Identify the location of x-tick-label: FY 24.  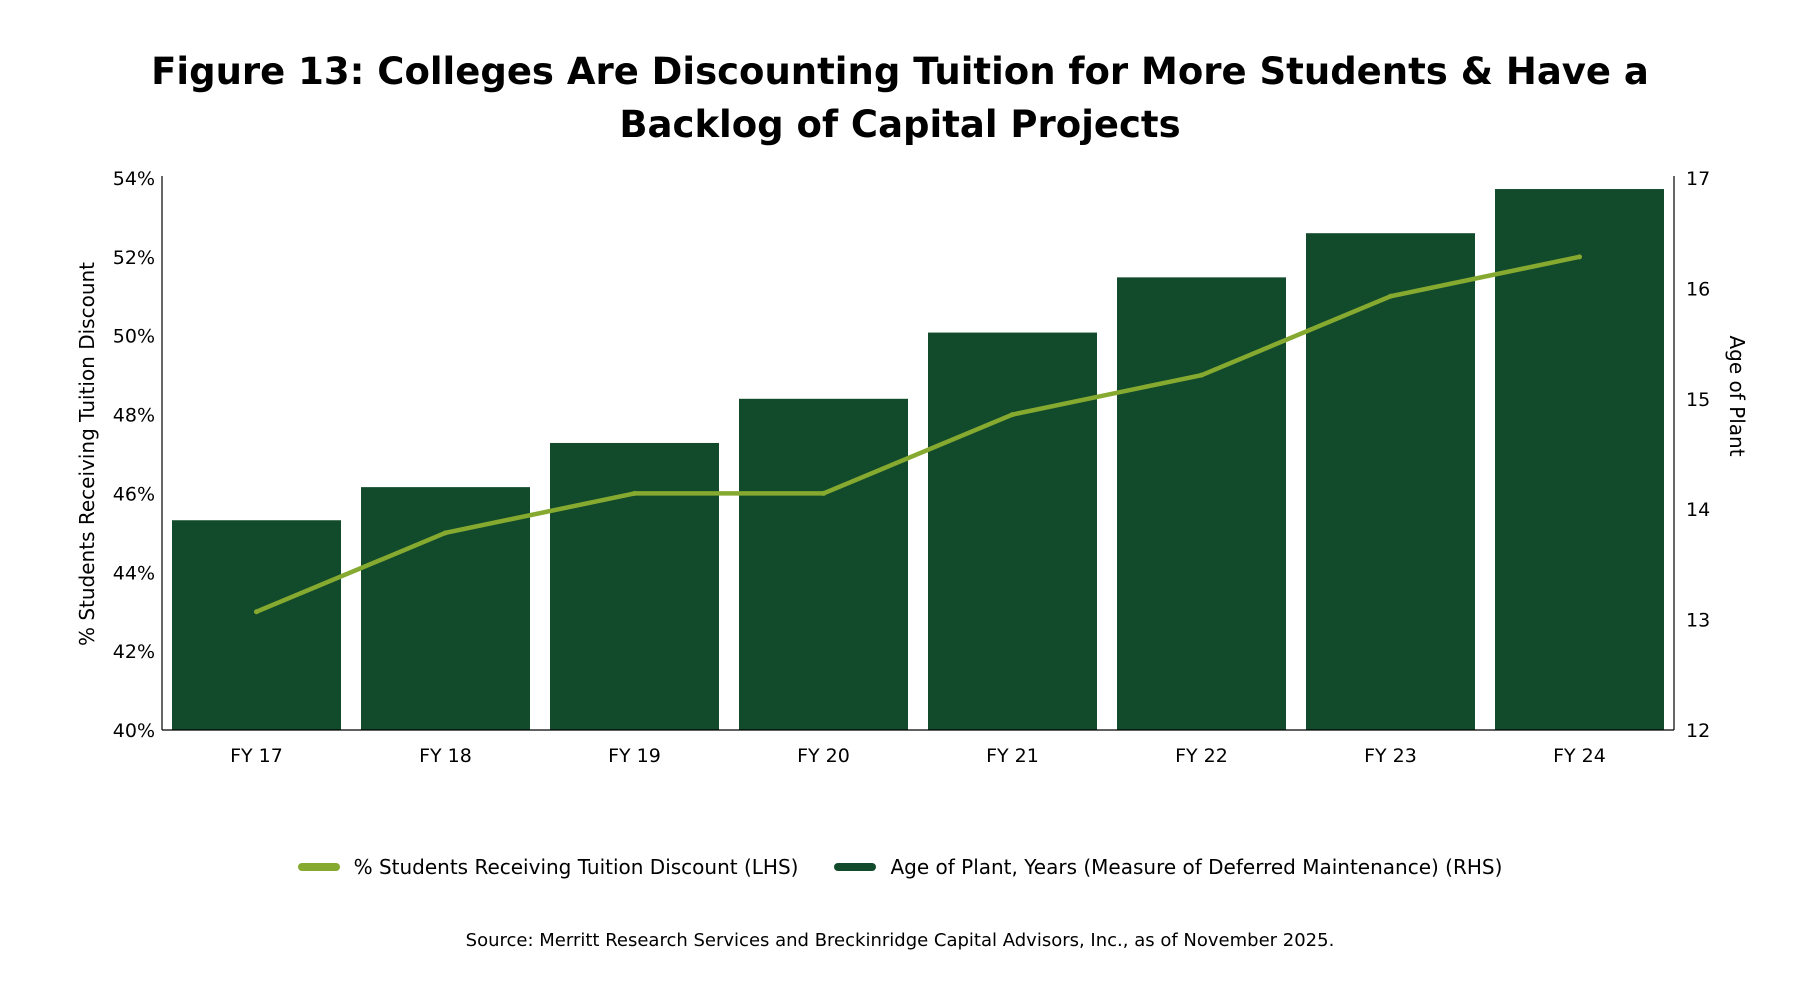
(1579, 756).